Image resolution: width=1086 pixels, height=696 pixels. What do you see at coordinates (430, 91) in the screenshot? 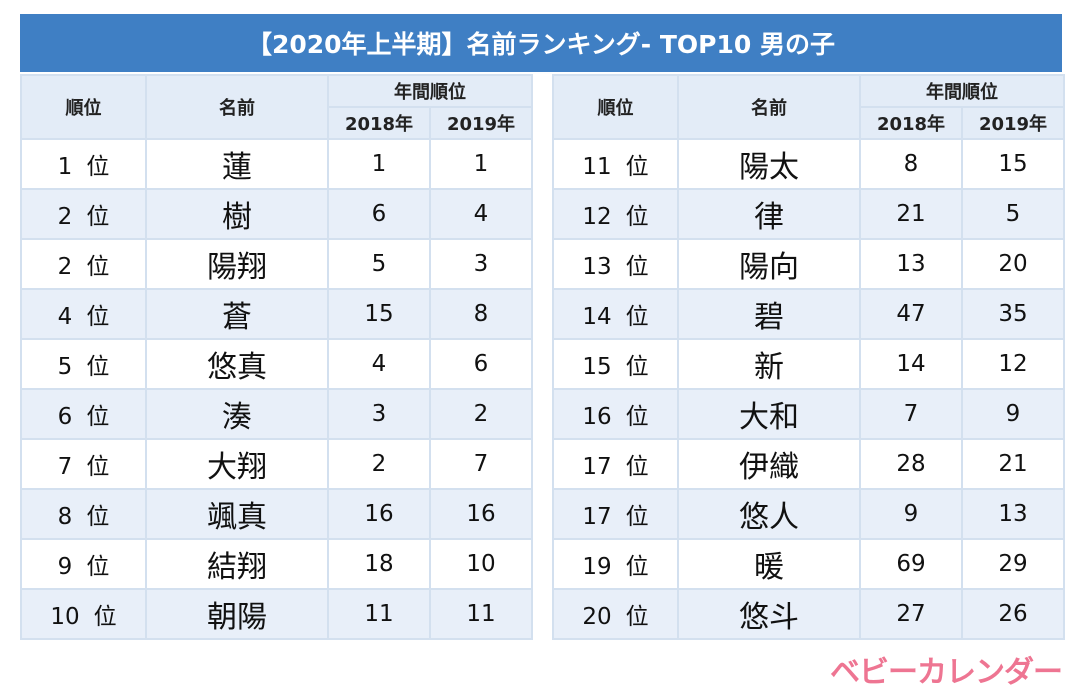
I see `header-annual: 年間順位` at bounding box center [430, 91].